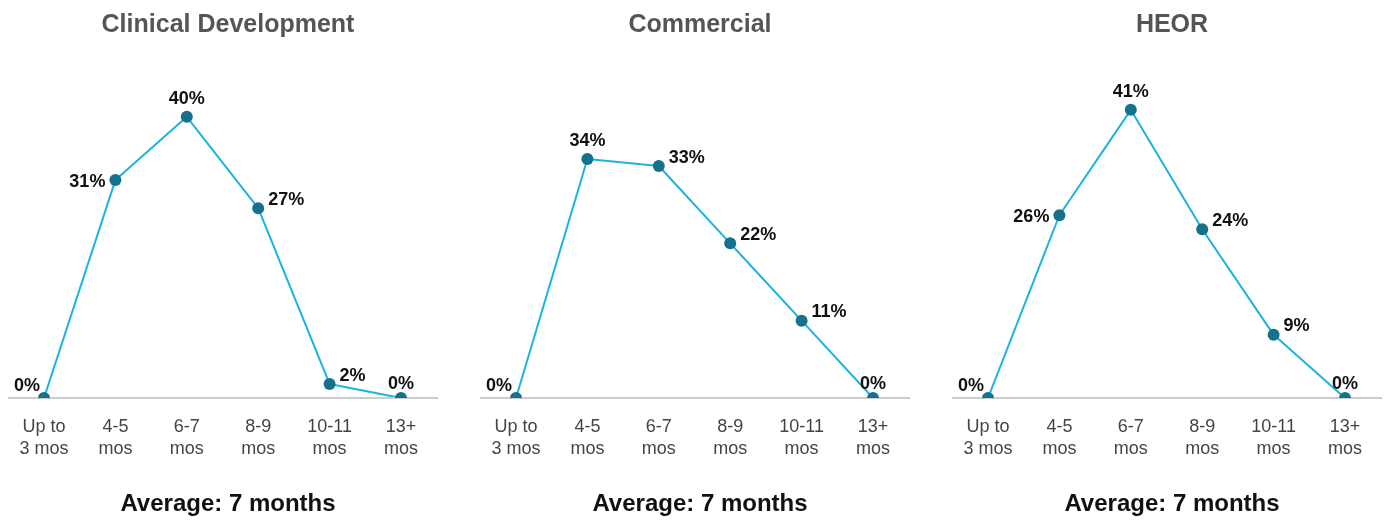  Describe the element at coordinates (686, 156) in the screenshot. I see `data-label: 33%` at that location.